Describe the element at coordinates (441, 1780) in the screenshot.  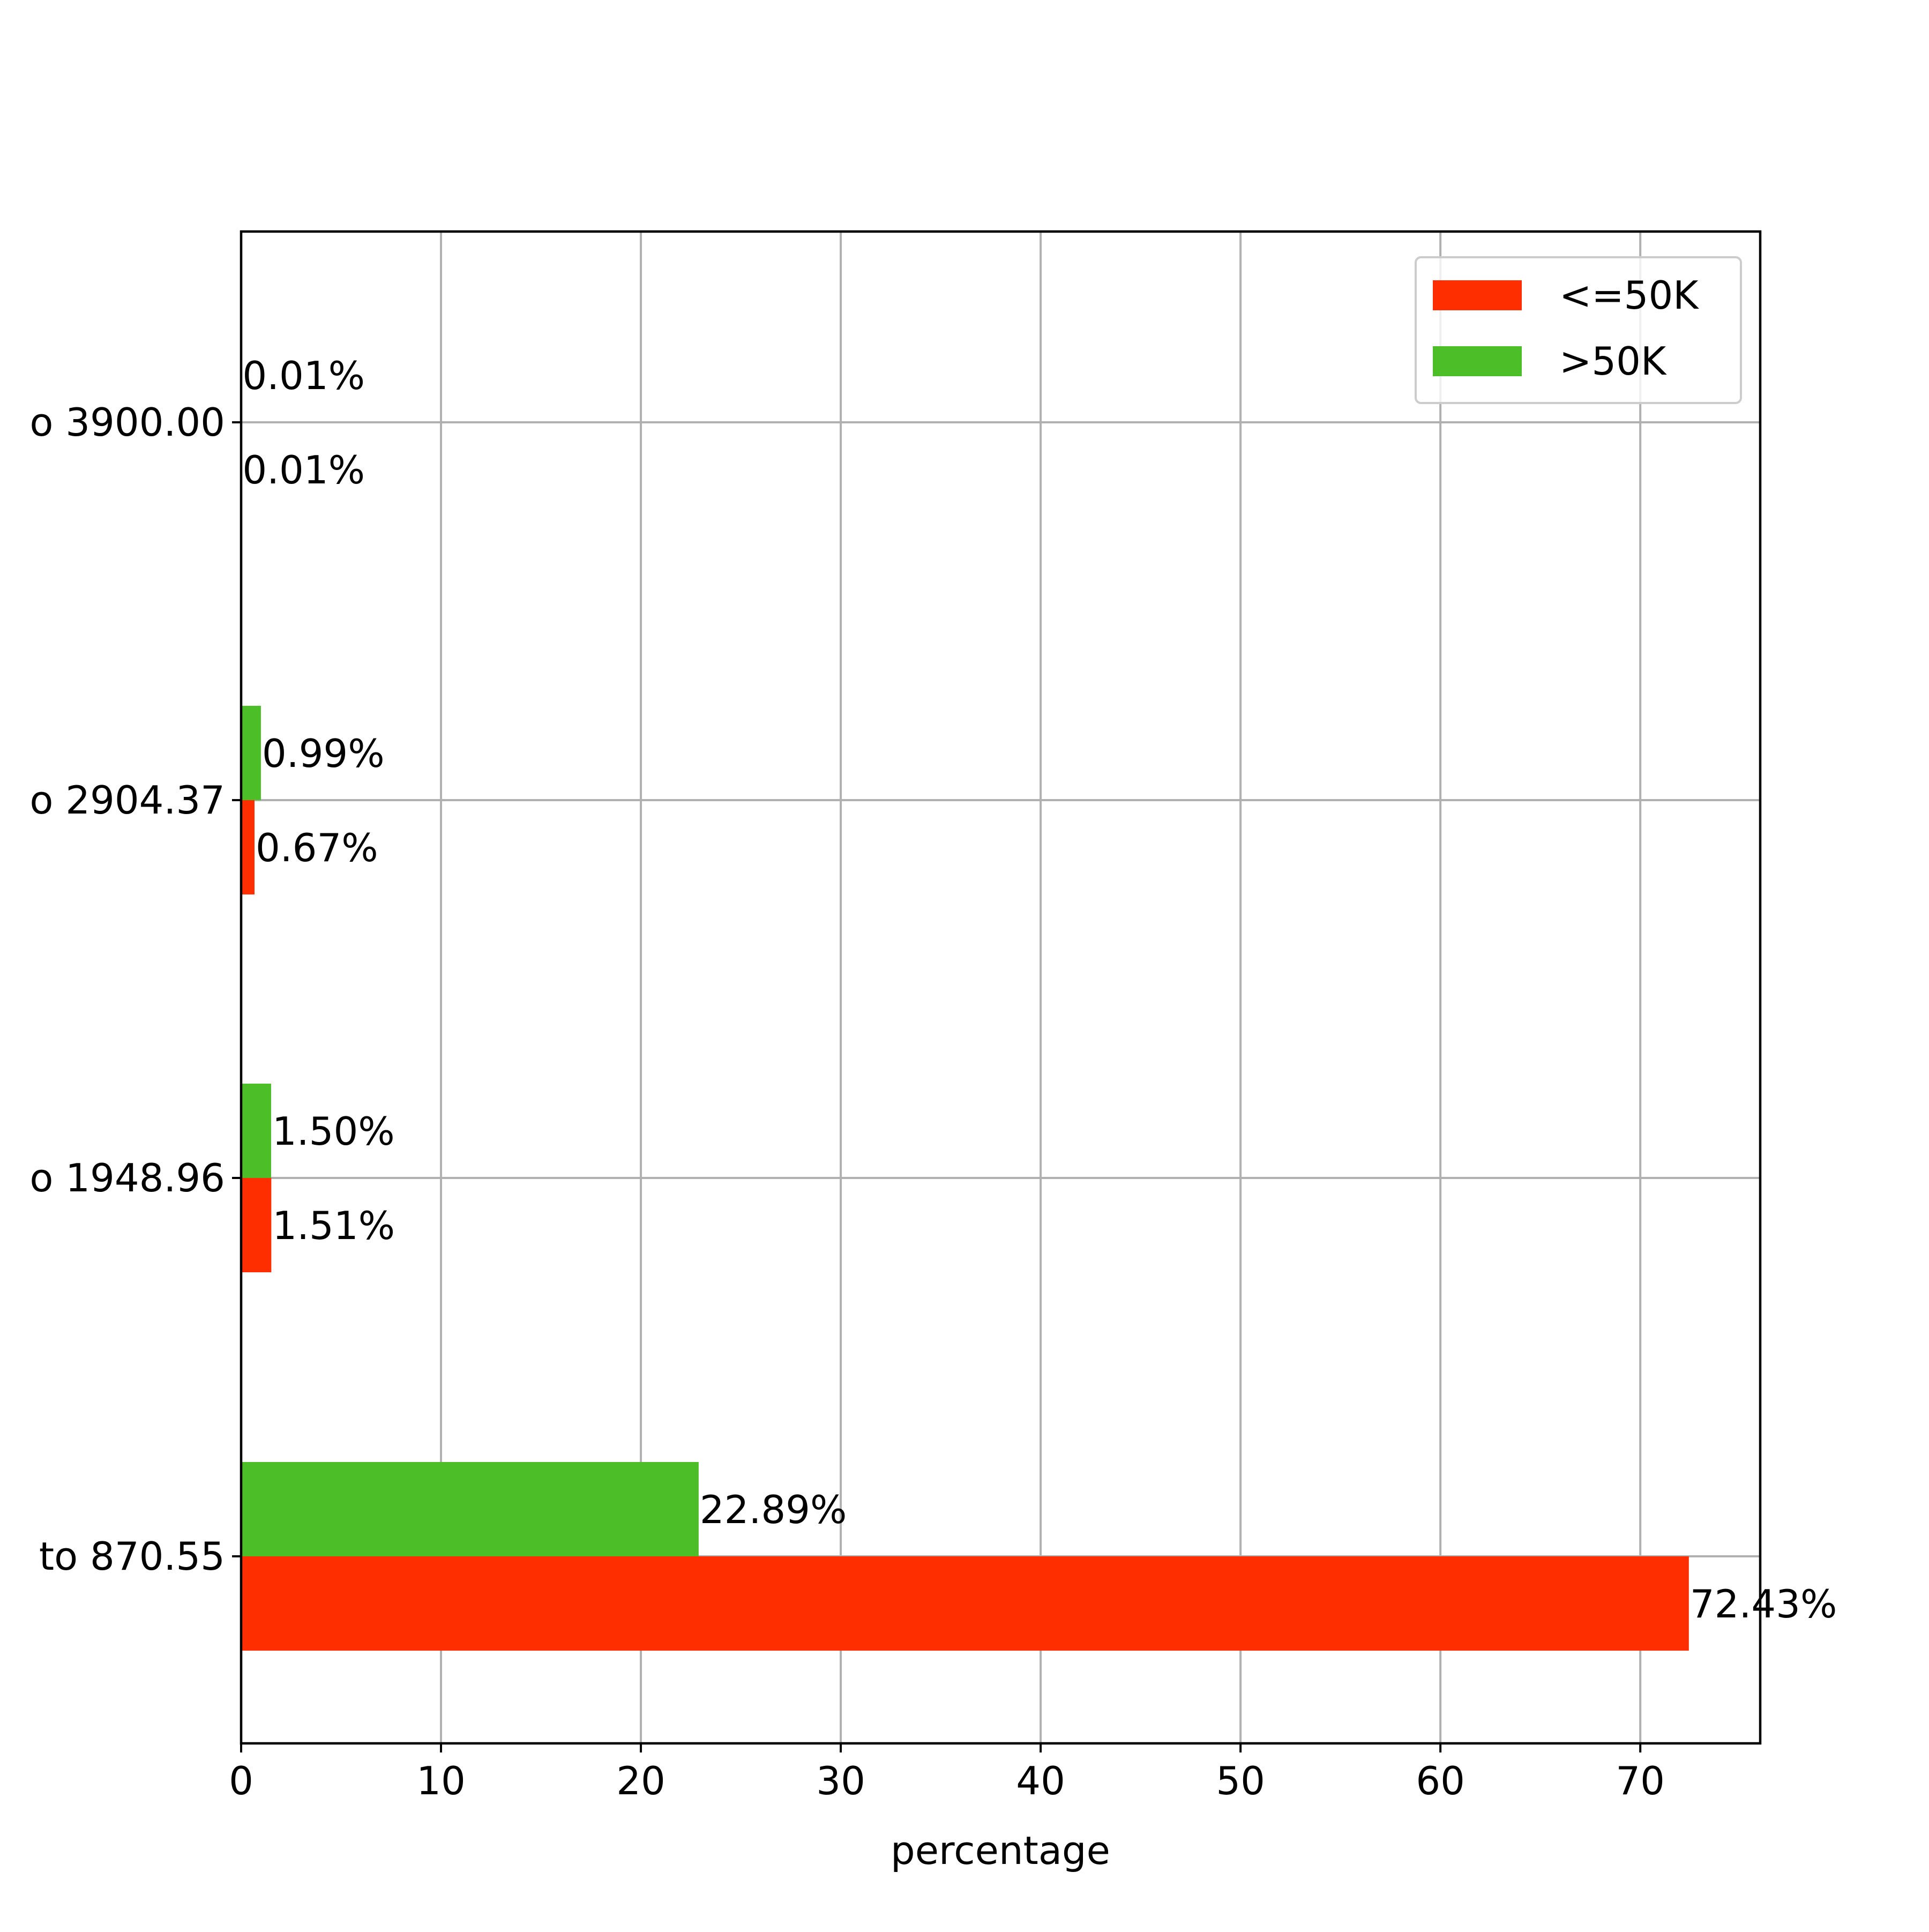
I see `x-tick-label: 10` at that location.